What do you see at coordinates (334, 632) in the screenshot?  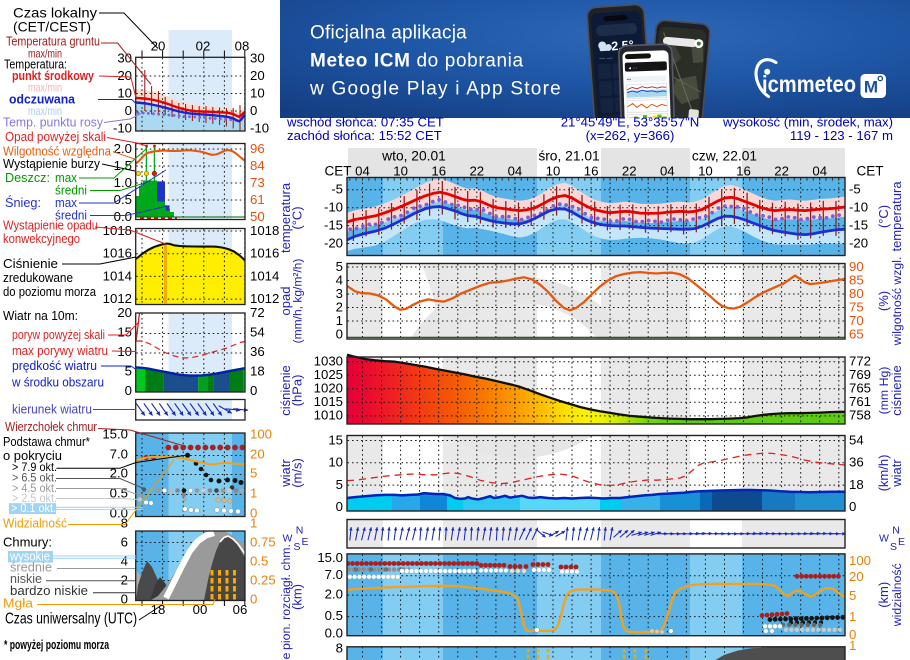 I see `svg-text: 0.0` at bounding box center [334, 632].